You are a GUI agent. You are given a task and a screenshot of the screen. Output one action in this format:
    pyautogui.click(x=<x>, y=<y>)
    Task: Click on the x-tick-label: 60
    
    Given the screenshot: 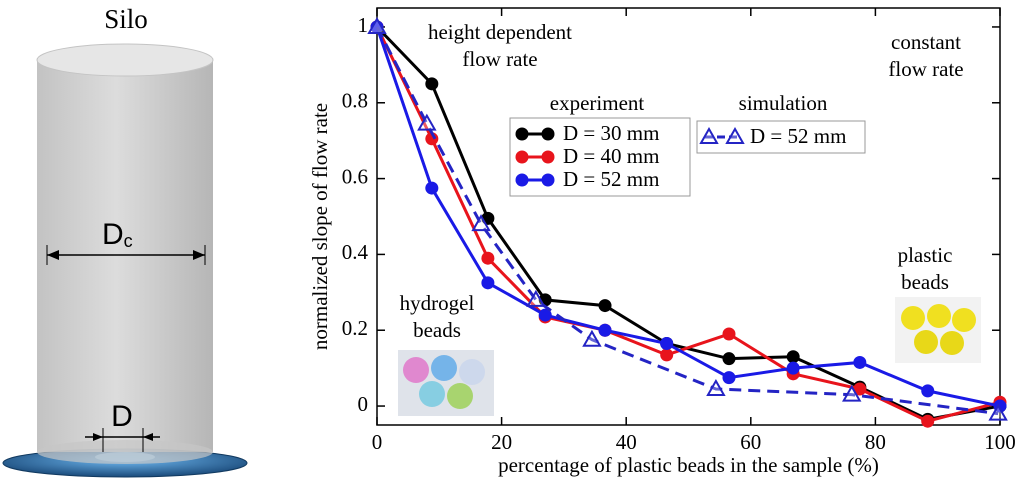 What is the action you would take?
    pyautogui.click(x=750, y=442)
    